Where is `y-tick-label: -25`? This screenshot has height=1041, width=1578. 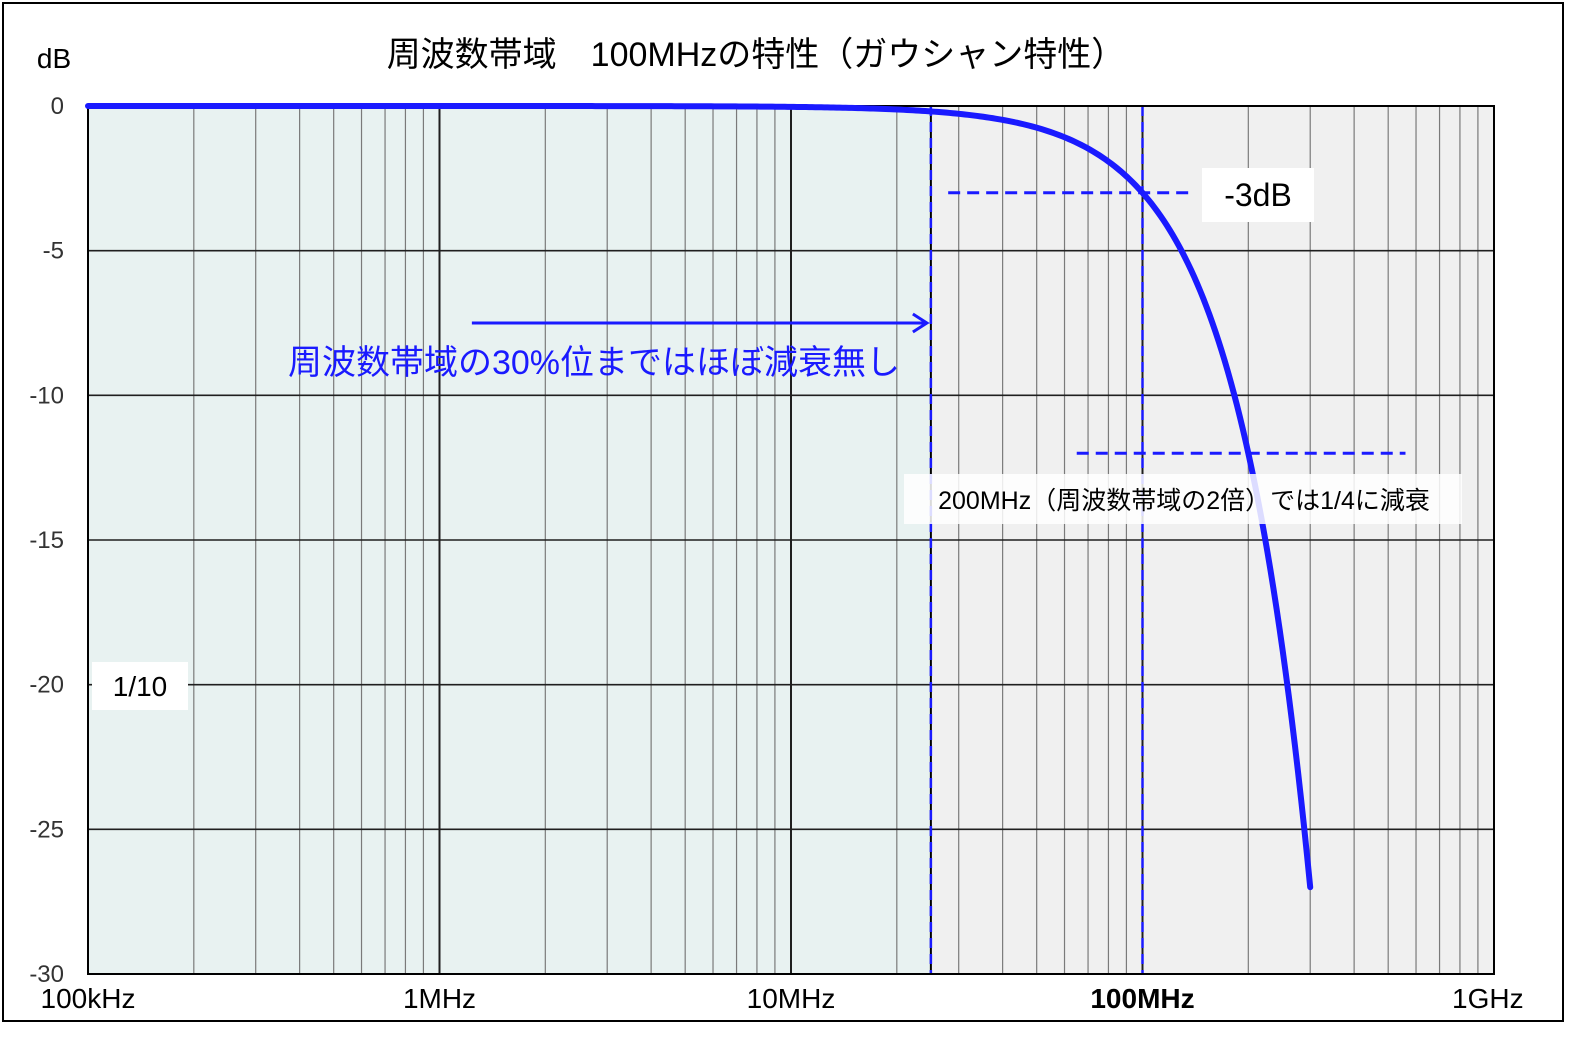 y-tick-label: -25 is located at coordinates (46, 829).